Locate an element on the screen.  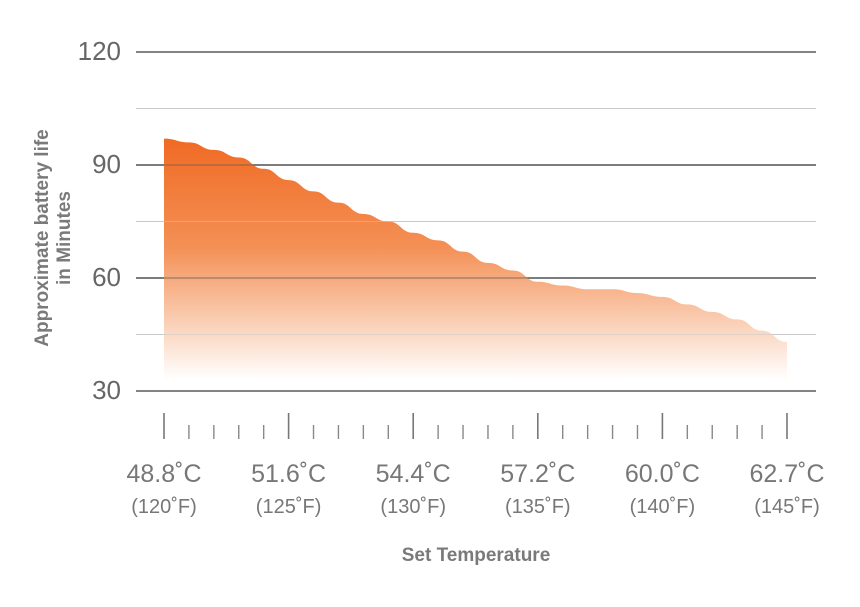
y-tick-label: 90 is located at coordinates (106, 164).